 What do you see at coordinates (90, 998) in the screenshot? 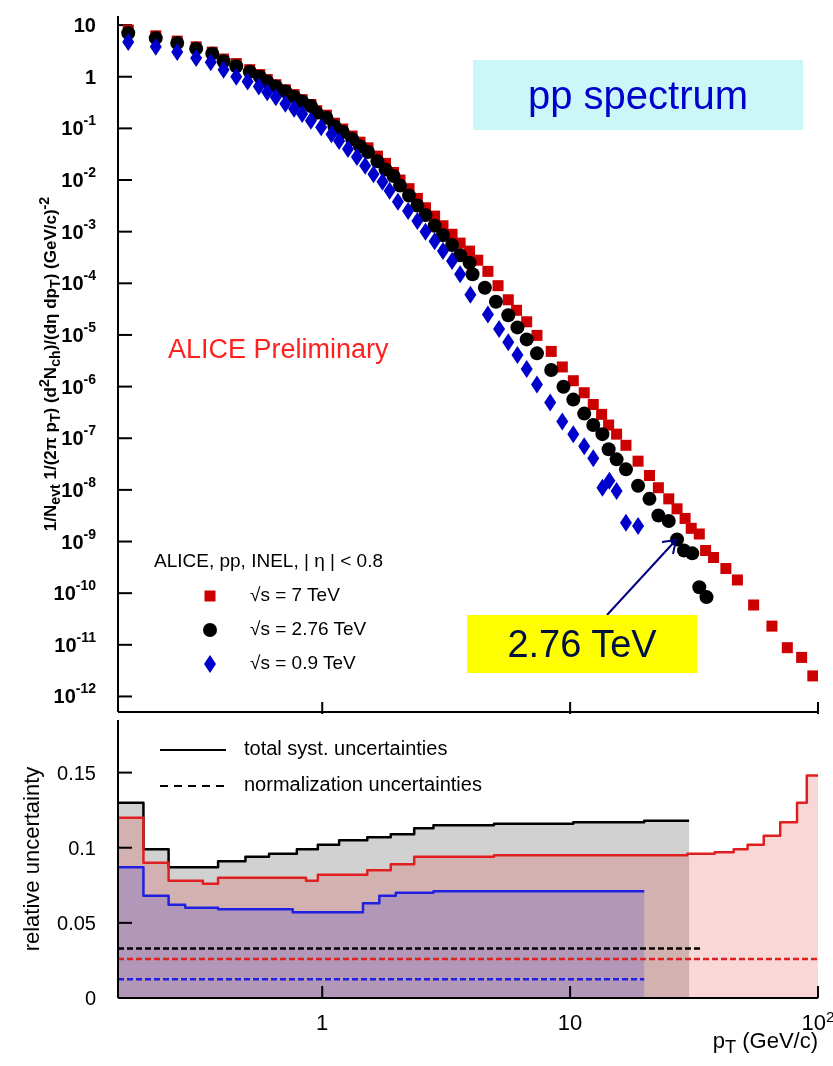
I see `y-tick-label: 0` at bounding box center [90, 998].